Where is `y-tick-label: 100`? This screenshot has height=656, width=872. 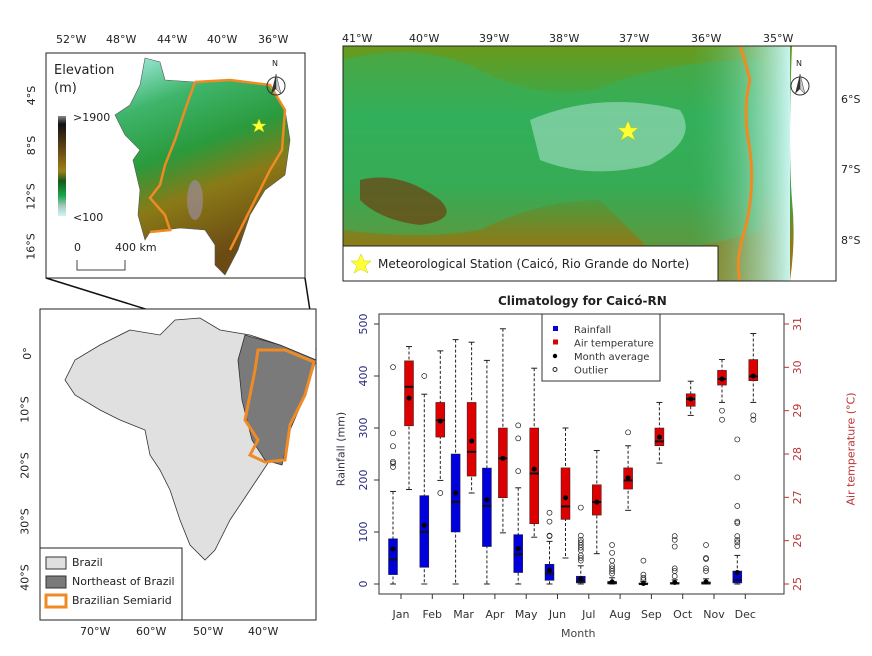
y-tick-label: 100 is located at coordinates (363, 532).